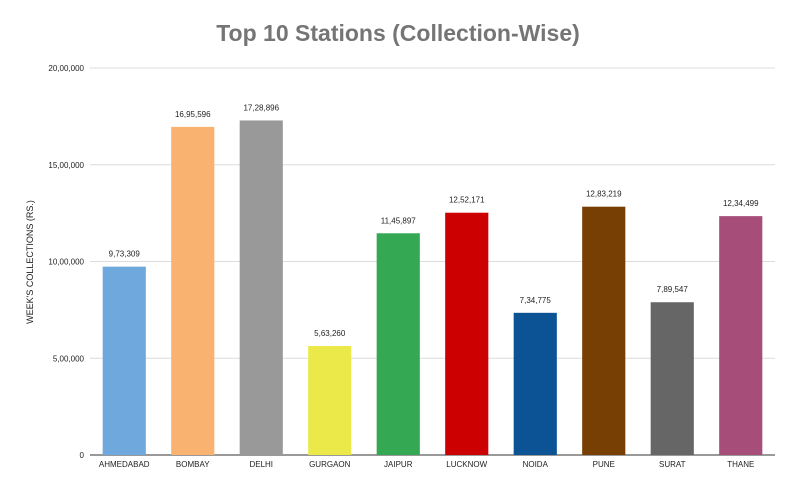  Describe the element at coordinates (398, 344) in the screenshot. I see `bar-jaipur` at that location.